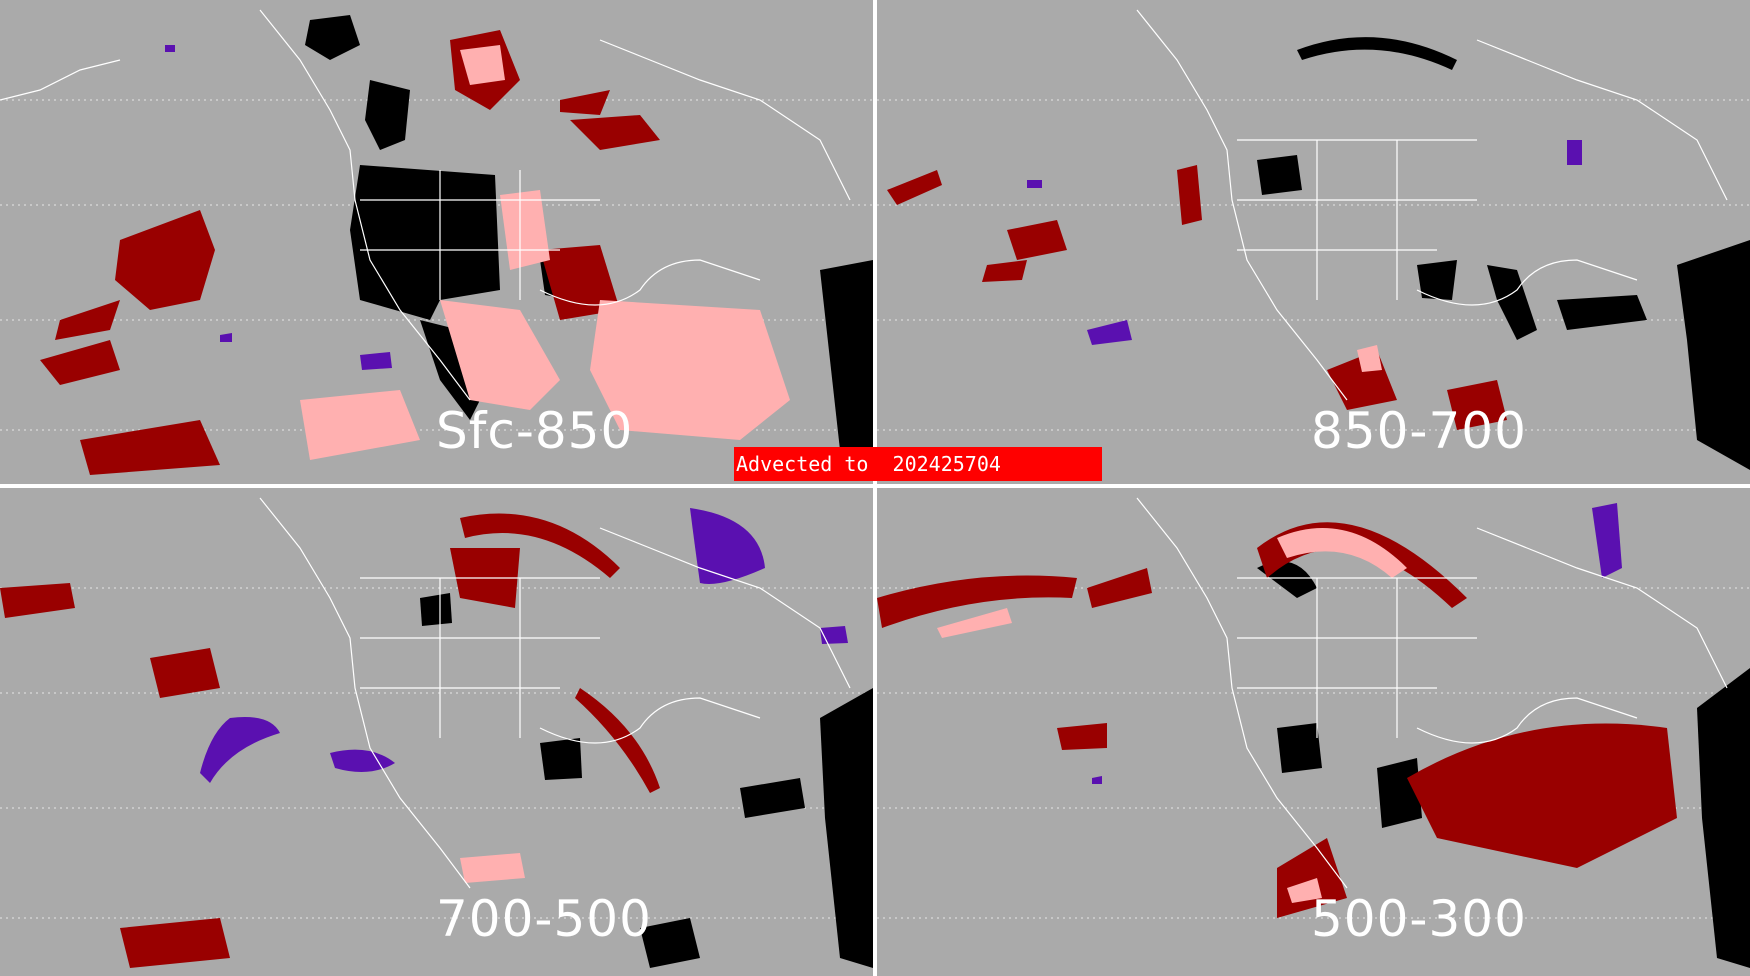 The width and height of the screenshot is (1750, 976). I want to click on horizontal-divider, so click(875, 486).